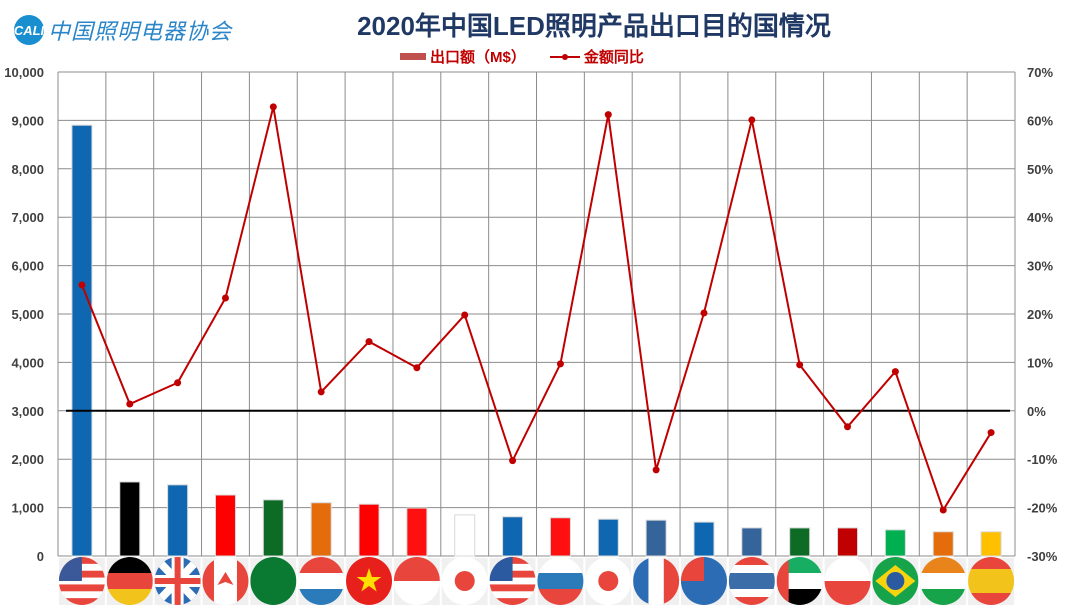 The width and height of the screenshot is (1068, 605). I want to click on flag-brazil-icon, so click(895, 581).